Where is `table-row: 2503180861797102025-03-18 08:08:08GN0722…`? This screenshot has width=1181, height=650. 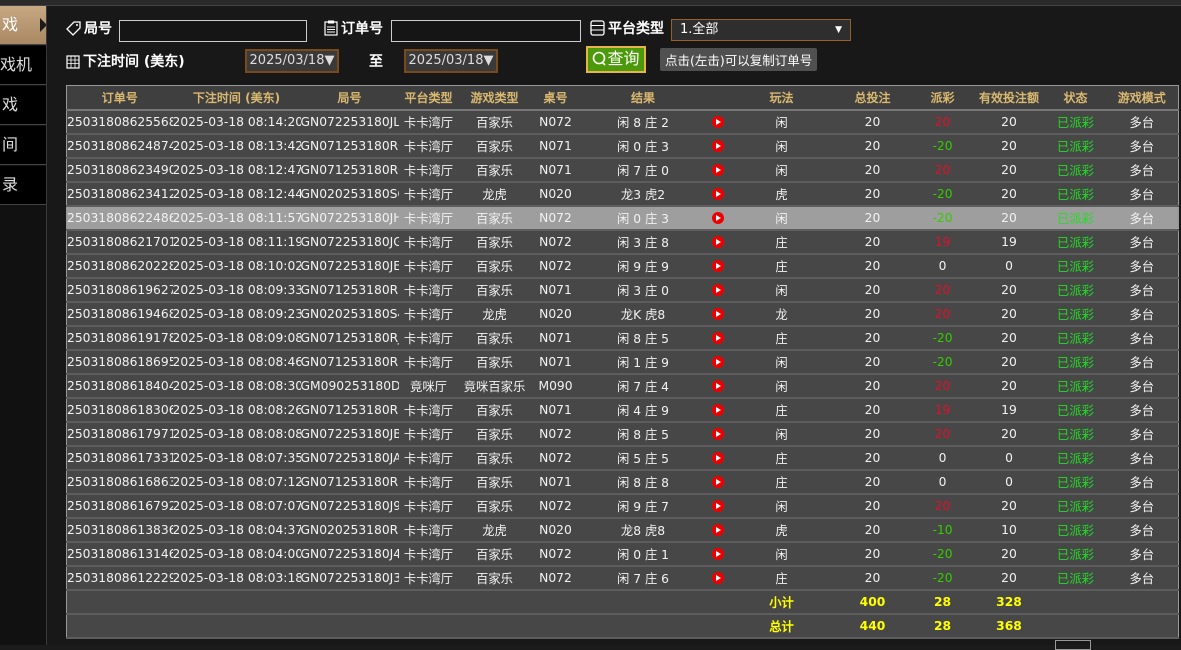 table-row: 2503180861797102025-03-18 08:08:08GN0722… is located at coordinates (622, 434).